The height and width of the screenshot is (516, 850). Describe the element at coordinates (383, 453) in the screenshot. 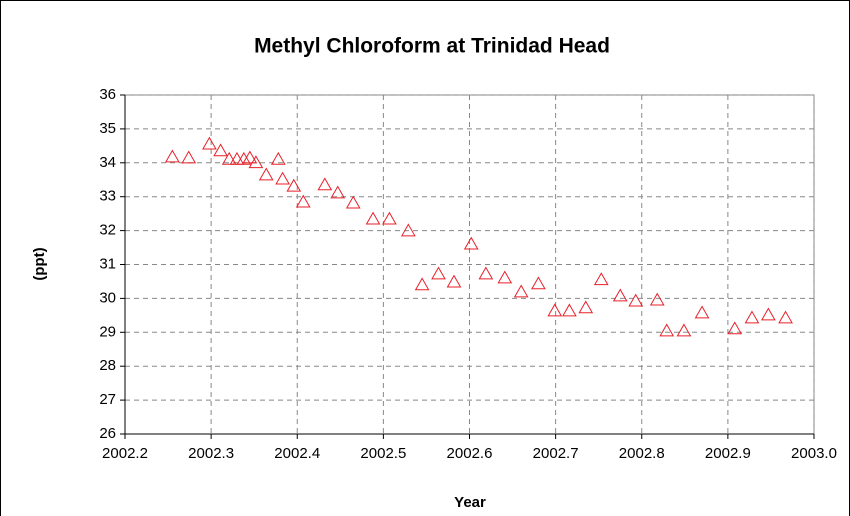

I see `x-tick-label: 2002.5` at that location.